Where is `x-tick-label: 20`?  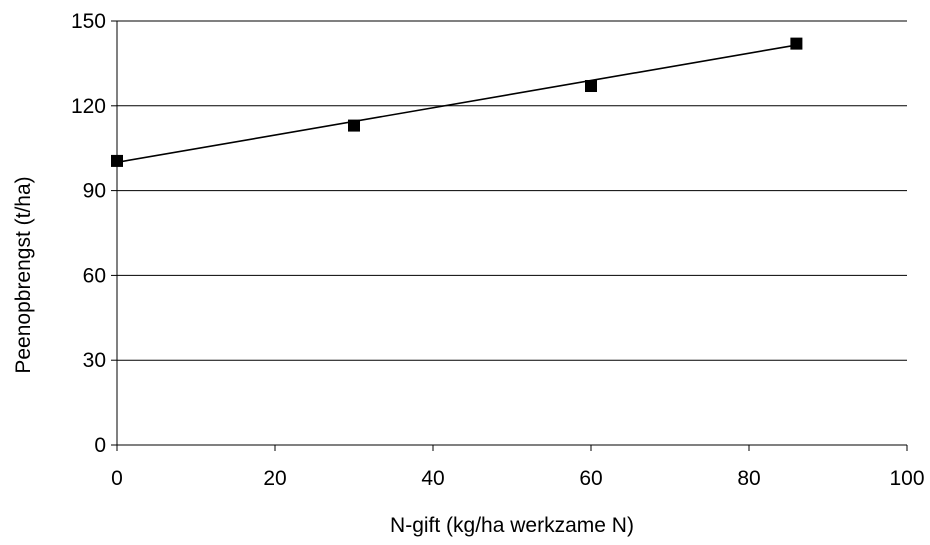 x-tick-label: 20 is located at coordinates (274, 478).